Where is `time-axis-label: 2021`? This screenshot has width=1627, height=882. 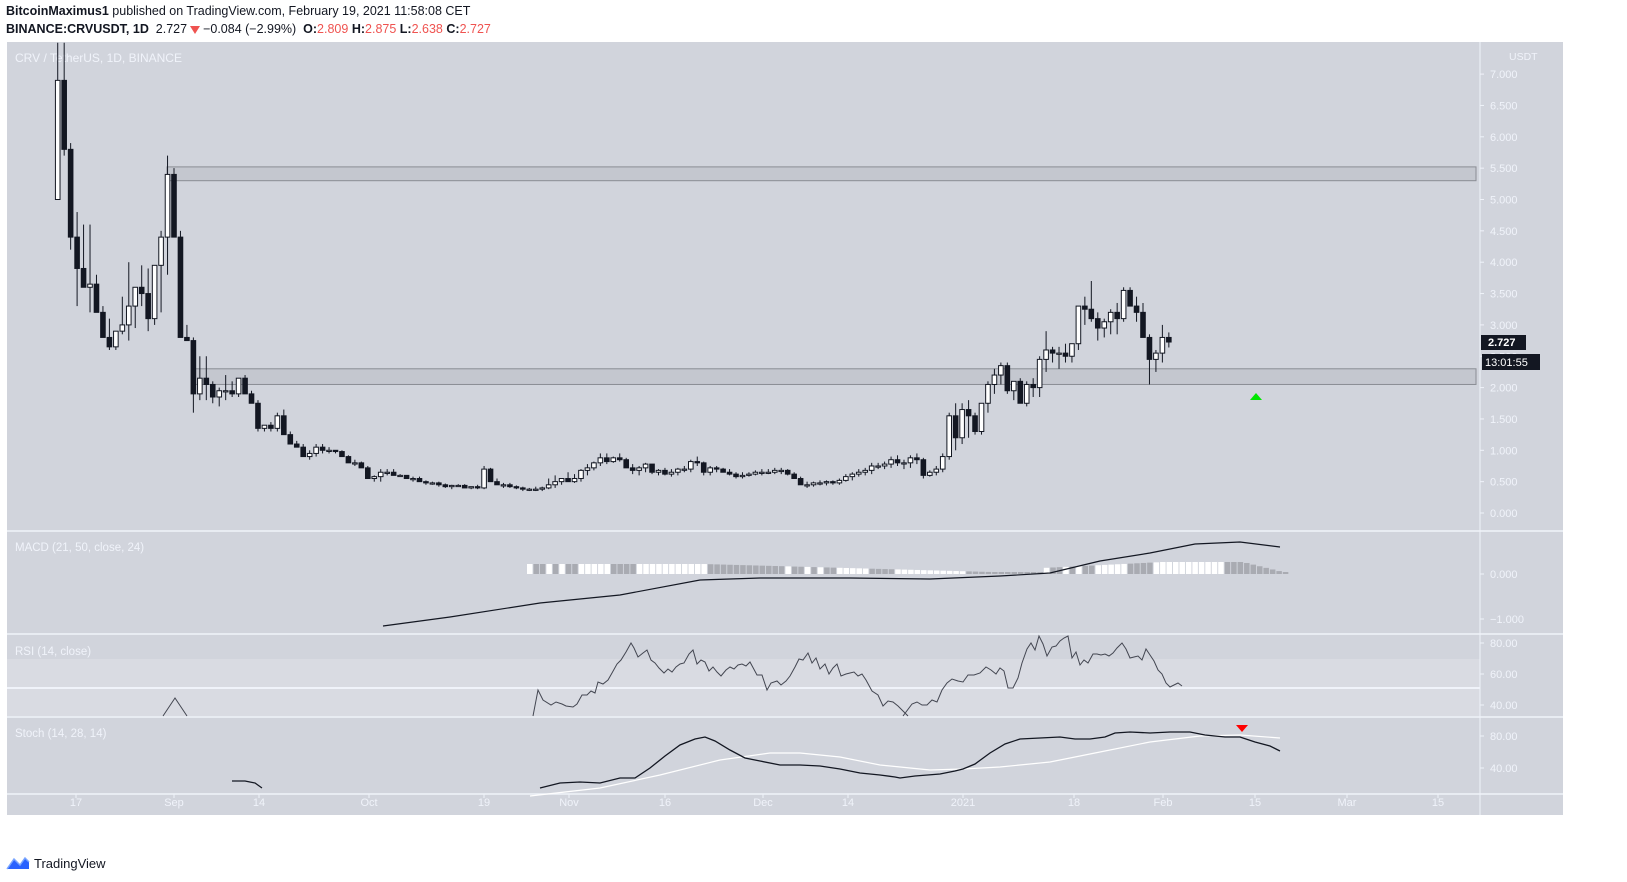
time-axis-label: 2021 is located at coordinates (963, 803).